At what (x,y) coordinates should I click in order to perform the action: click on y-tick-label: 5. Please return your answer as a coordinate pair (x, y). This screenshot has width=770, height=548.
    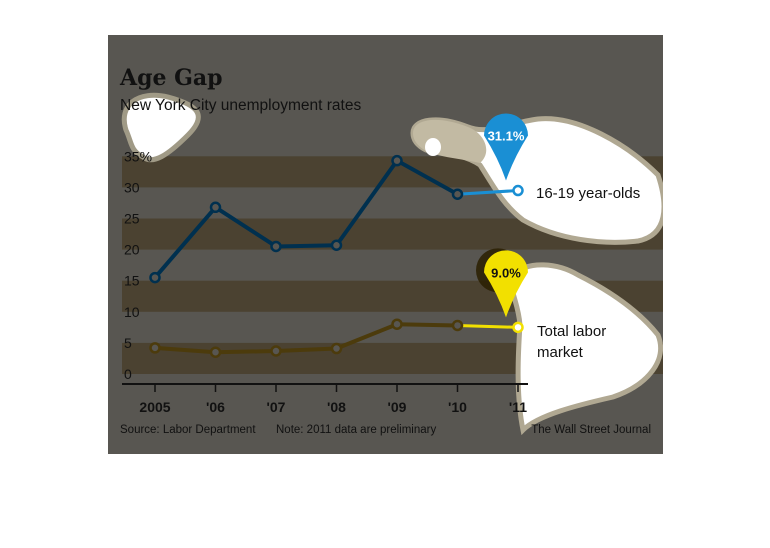
    Looking at the image, I should click on (128, 343).